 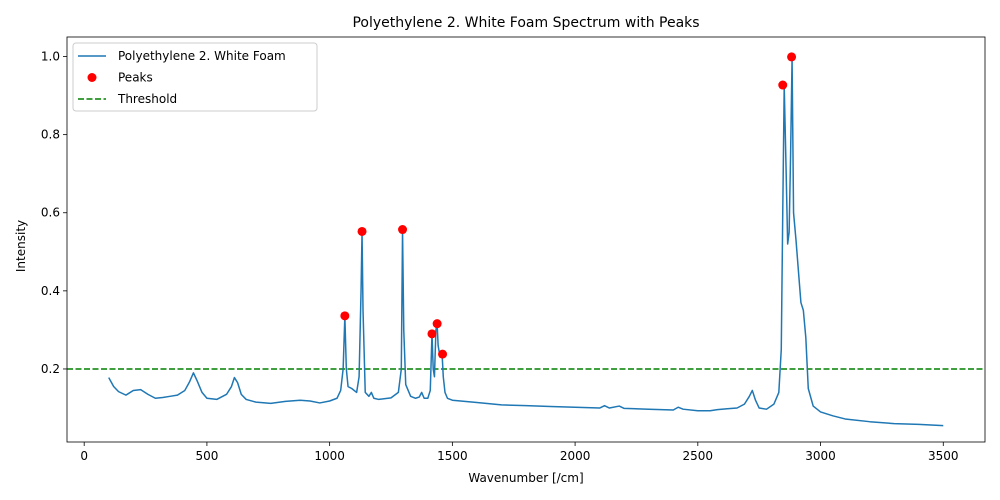 What do you see at coordinates (452, 456) in the screenshot?
I see `x-tick-label: 1500` at bounding box center [452, 456].